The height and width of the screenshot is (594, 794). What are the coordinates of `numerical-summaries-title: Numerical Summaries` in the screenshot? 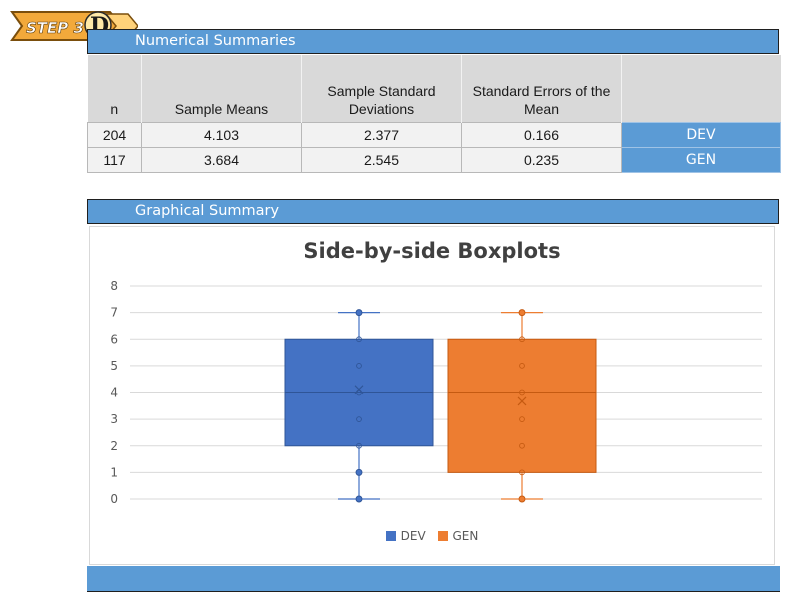 It's located at (215, 41).